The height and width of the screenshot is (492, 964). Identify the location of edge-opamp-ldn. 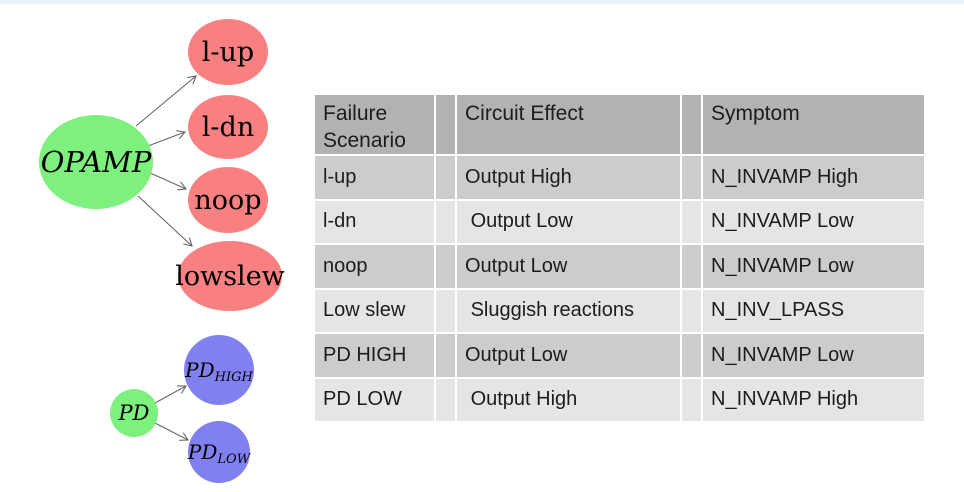
(166, 139).